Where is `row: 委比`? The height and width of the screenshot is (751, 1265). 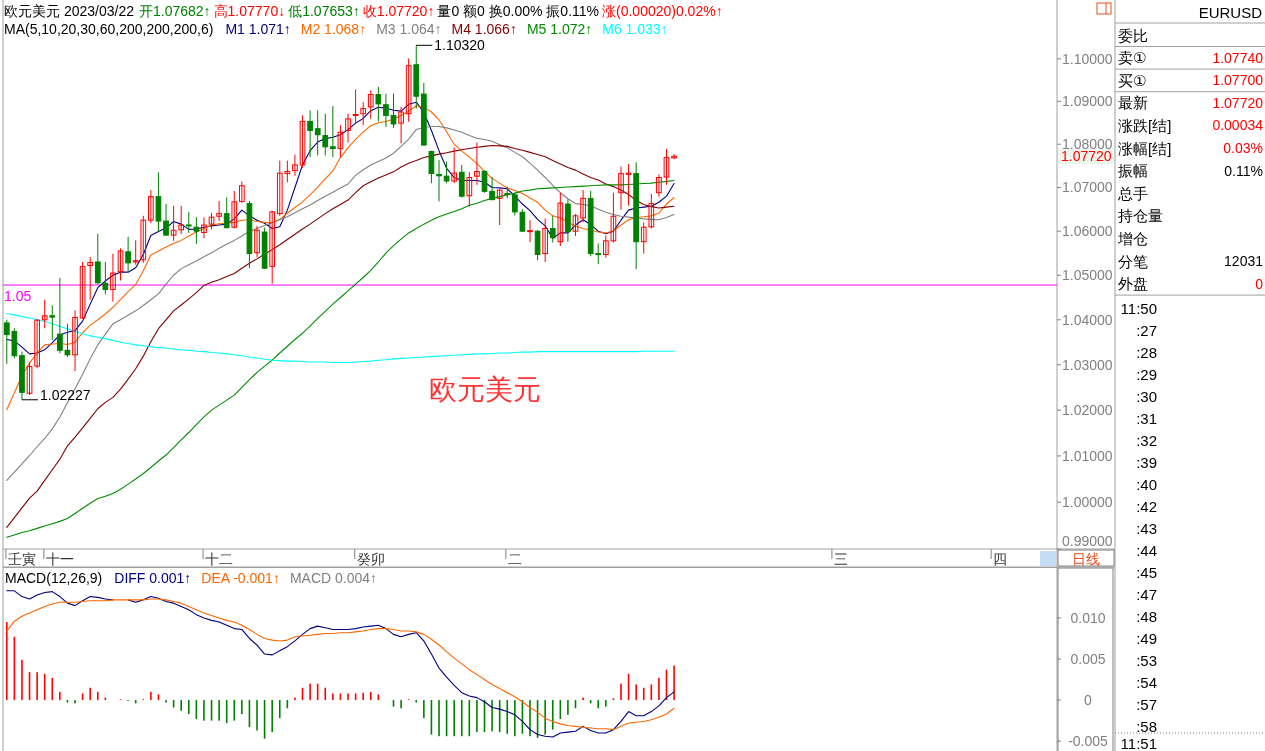 row: 委比 is located at coordinates (1133, 35).